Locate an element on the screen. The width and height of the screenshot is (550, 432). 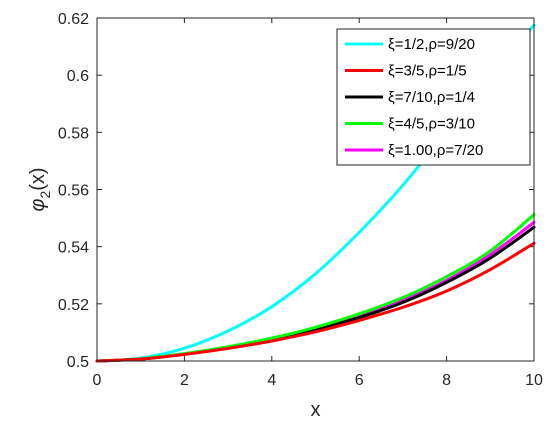
legend-label-4: ξ=1.00,ρ=7/20 is located at coordinates (435, 150).